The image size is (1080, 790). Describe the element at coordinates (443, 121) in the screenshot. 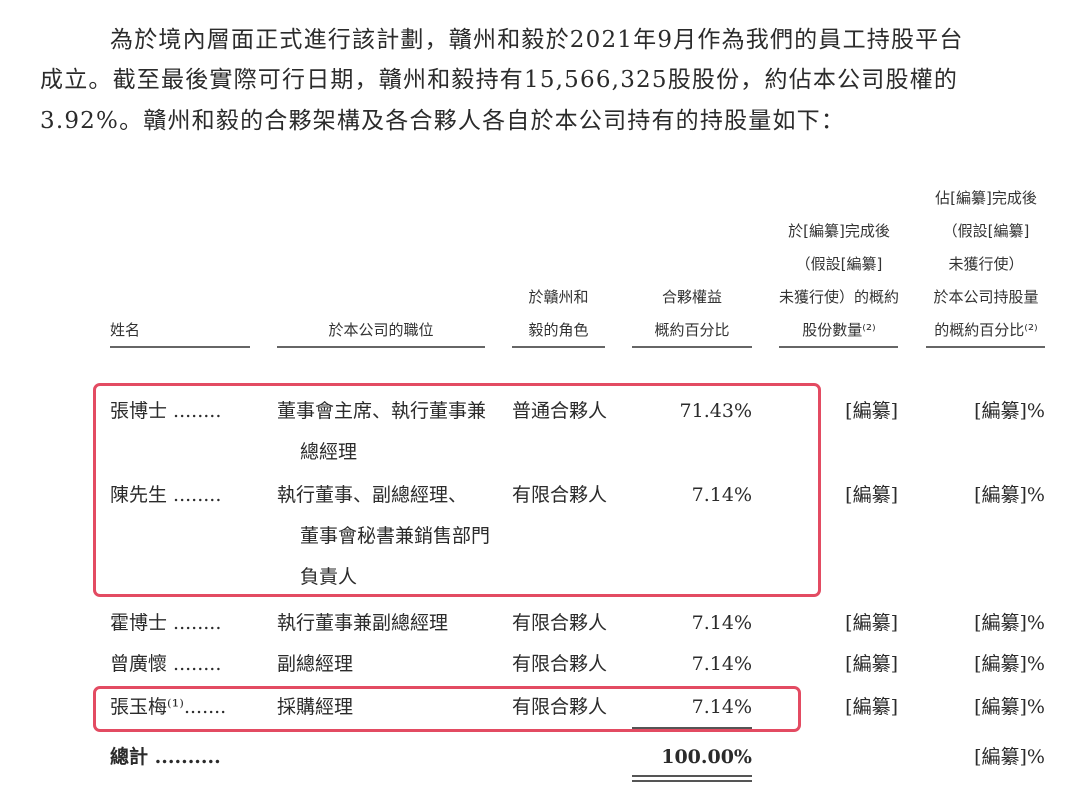

I see `paragraph-line-3: 3.92%。贛州和毅的合夥架構及各合夥人各自於本公司持有的持股量如下：` at that location.